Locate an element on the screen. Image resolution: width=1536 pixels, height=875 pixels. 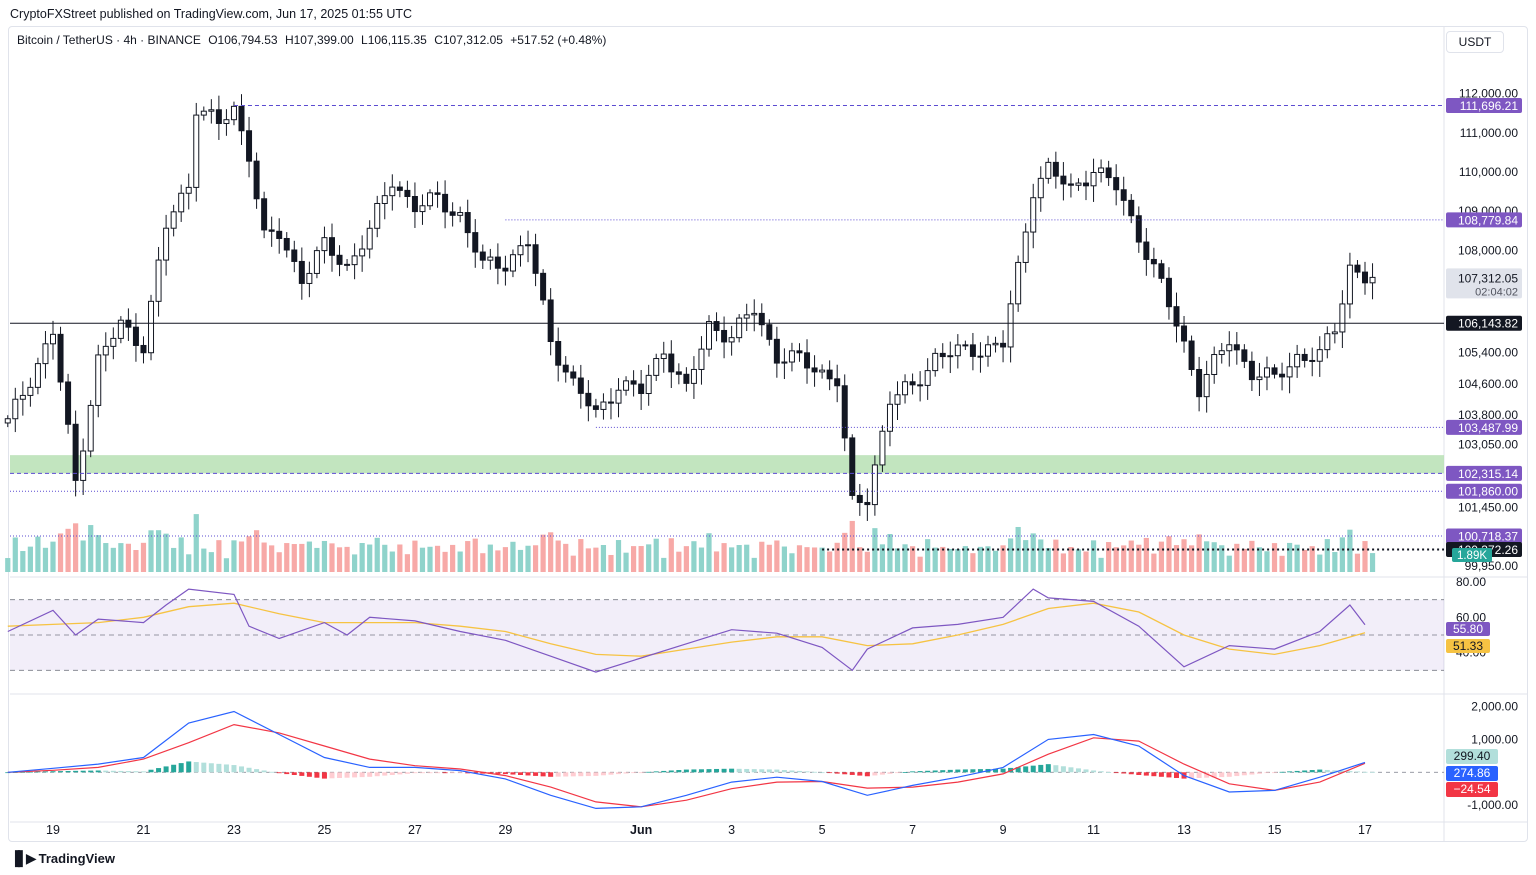
current-price-label-bg is located at coordinates (1484, 283).